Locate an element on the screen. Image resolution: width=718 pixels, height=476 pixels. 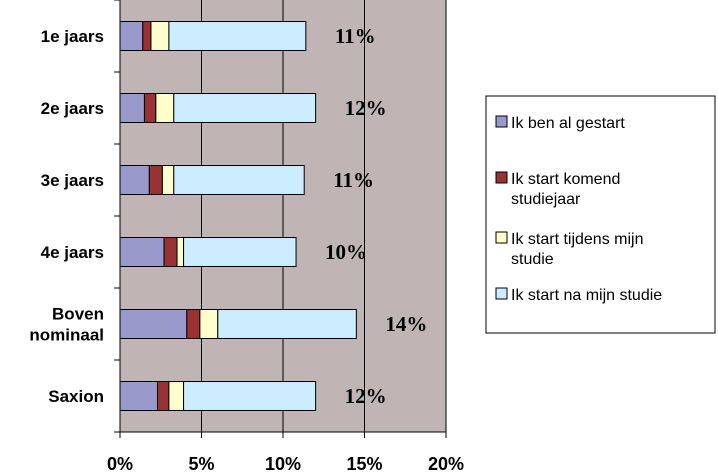
legend-label: studie is located at coordinates (532, 259).